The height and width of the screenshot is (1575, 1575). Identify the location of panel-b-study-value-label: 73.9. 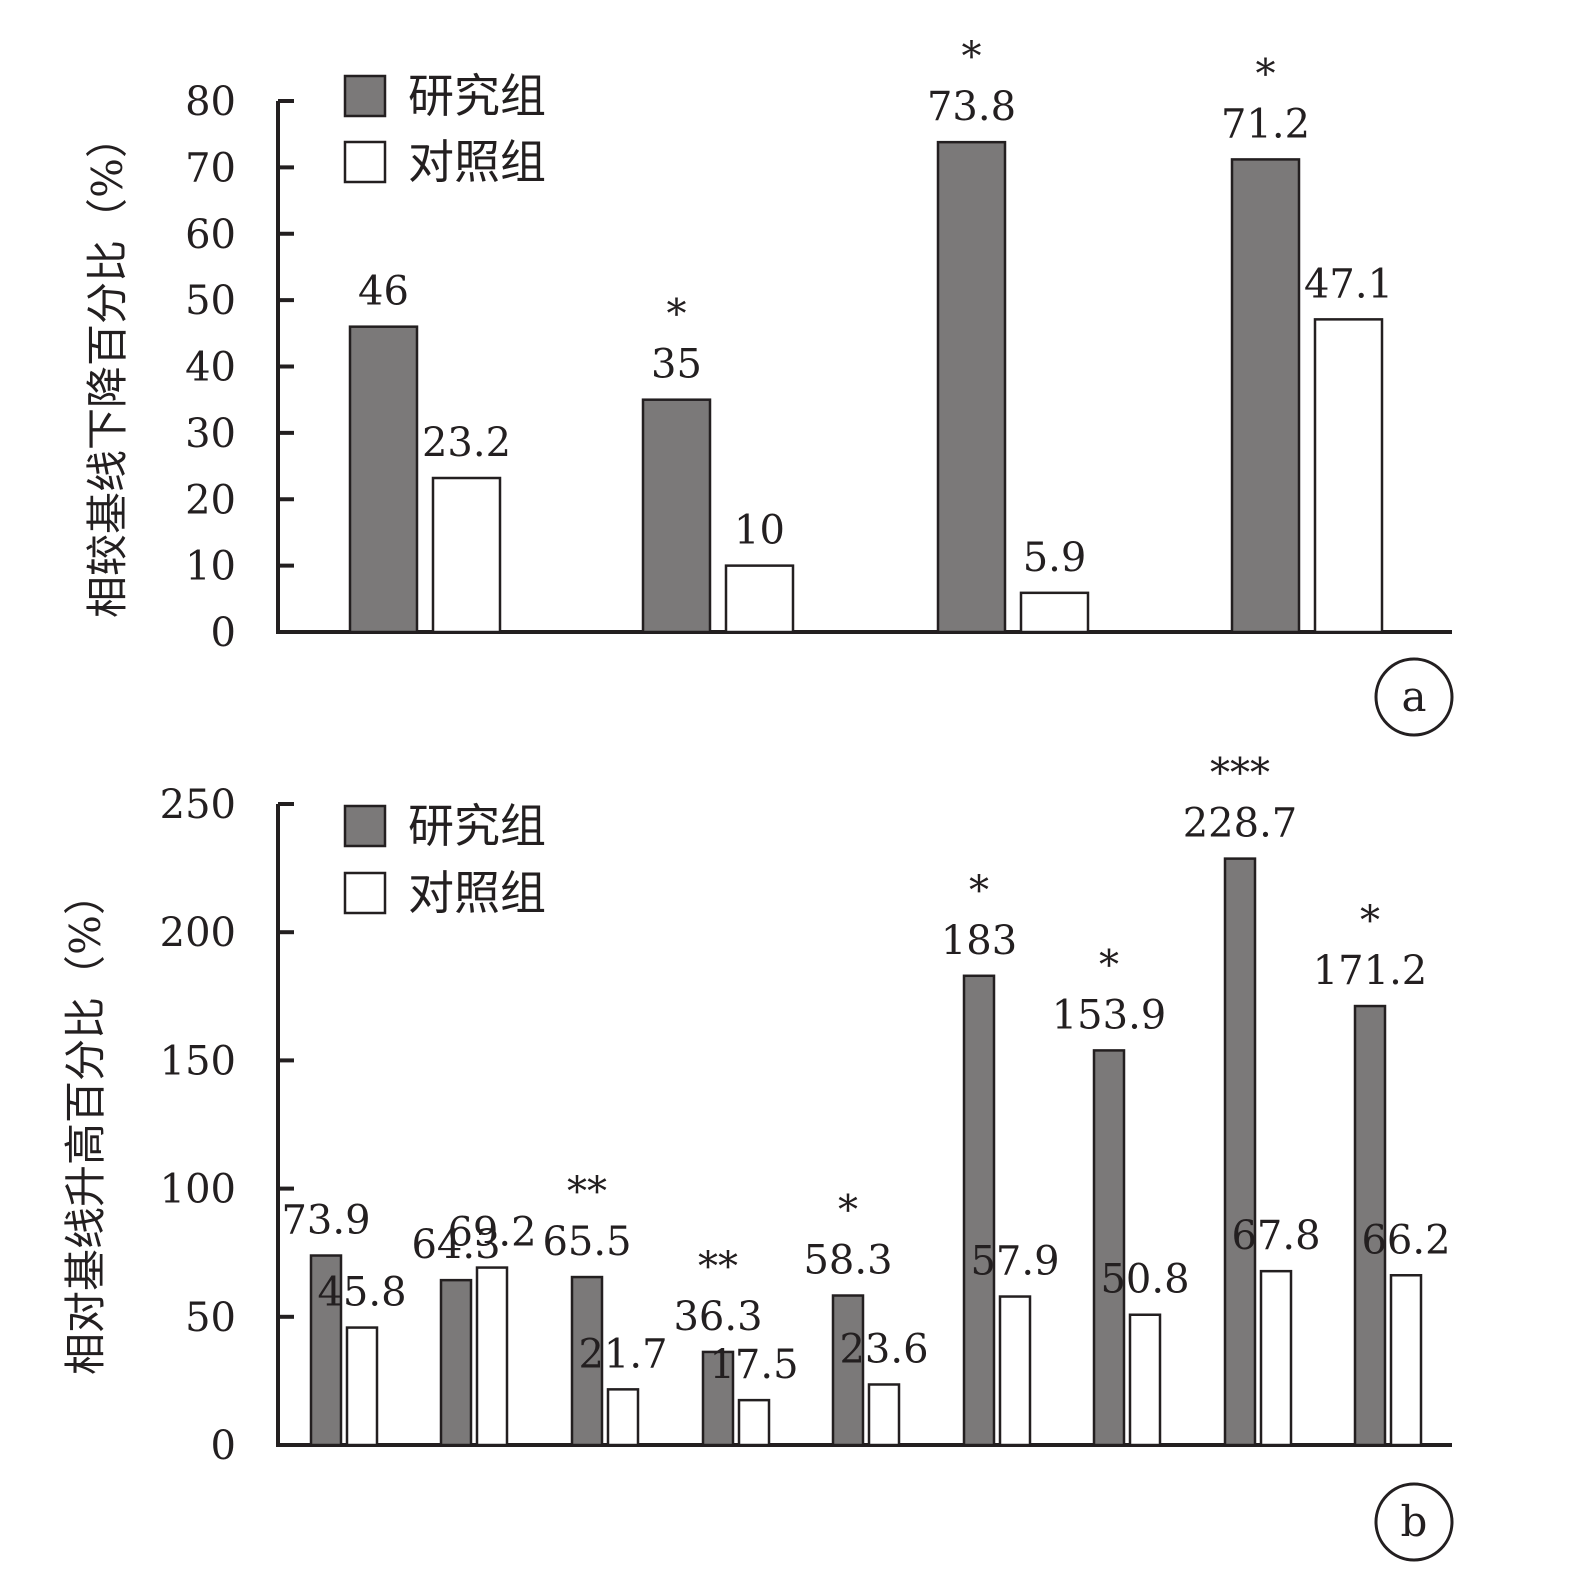
(325, 1221).